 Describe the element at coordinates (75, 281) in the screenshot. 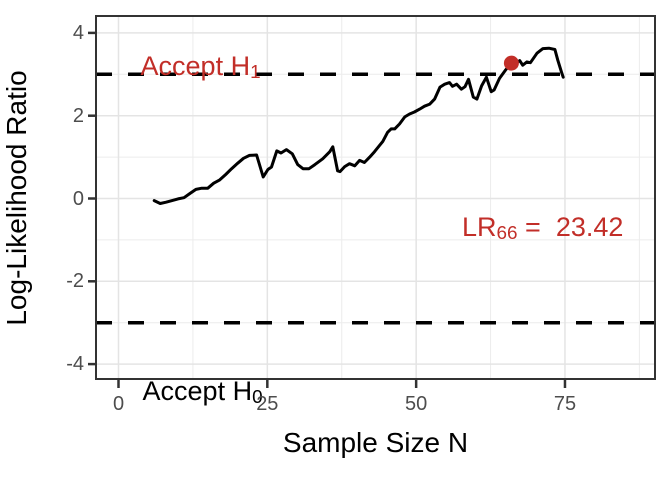

I see `y-tick-label: -2` at that location.